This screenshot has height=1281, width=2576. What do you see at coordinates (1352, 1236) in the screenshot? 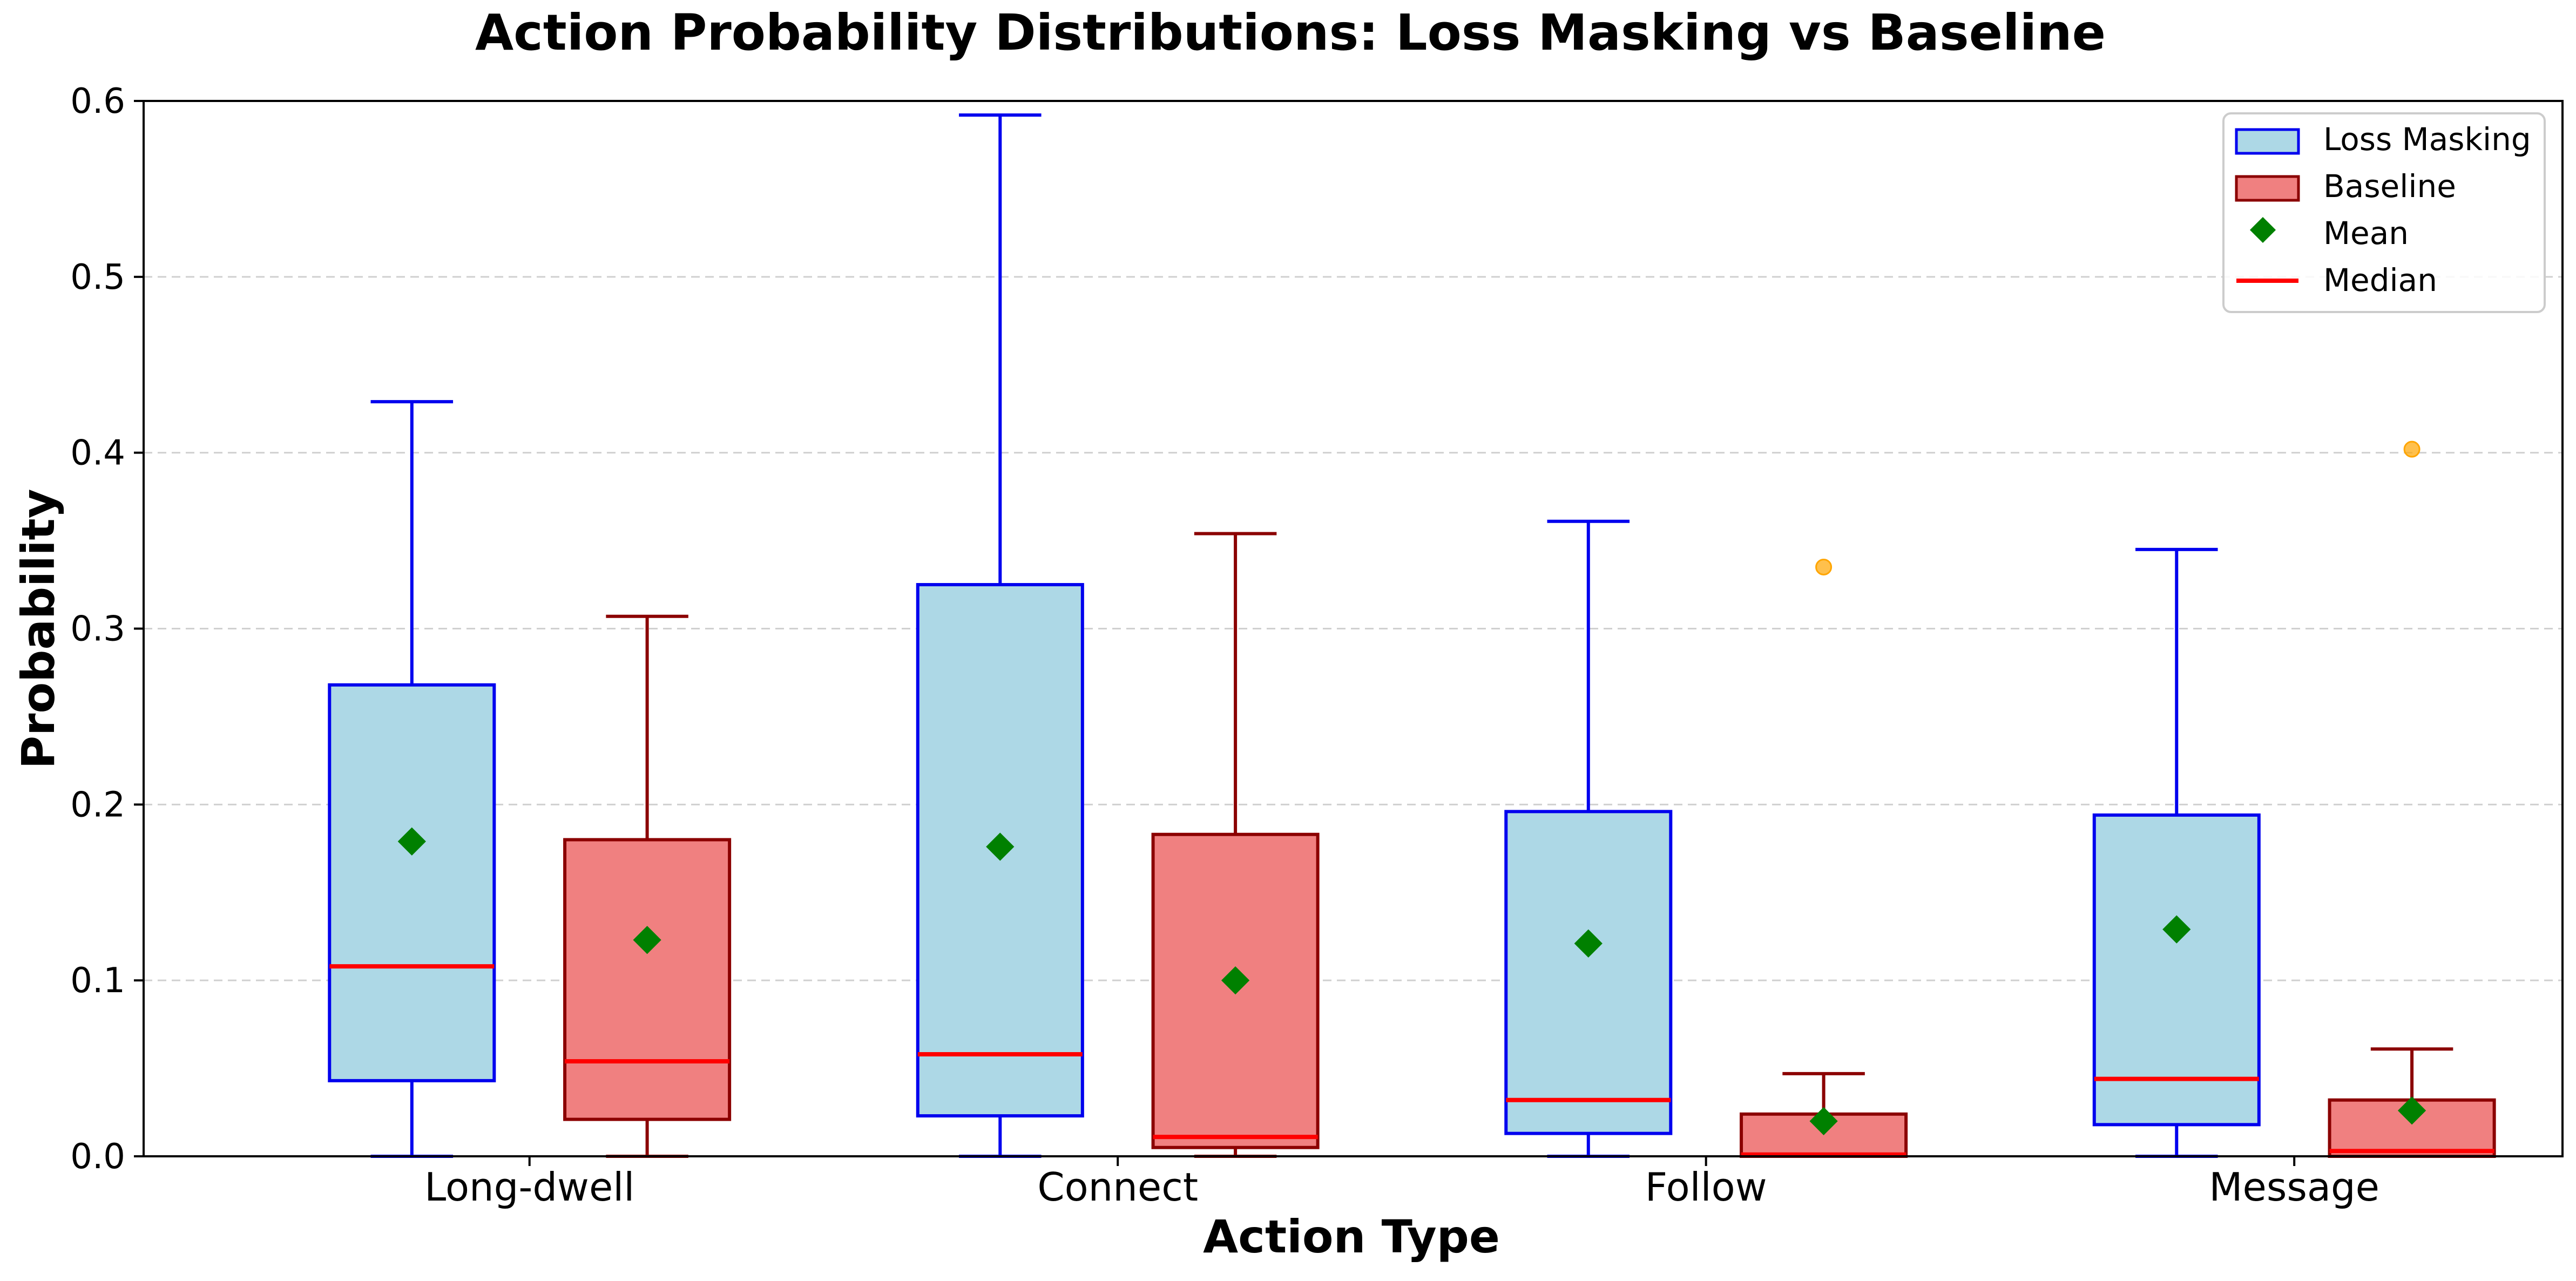
I see `x-axis-label: Action Type` at bounding box center [1352, 1236].